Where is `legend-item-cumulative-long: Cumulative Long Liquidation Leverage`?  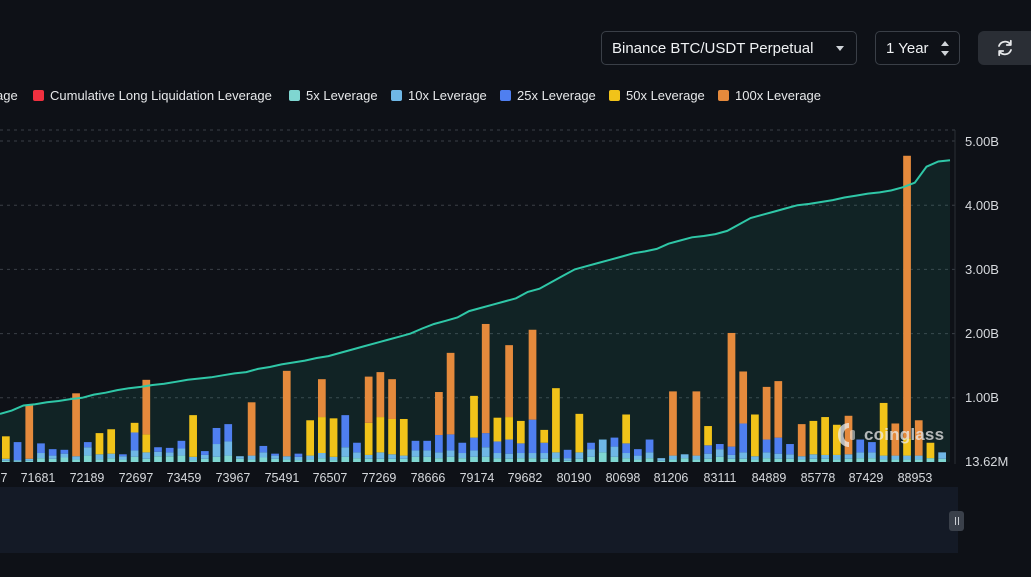
legend-item-cumulative-long: Cumulative Long Liquidation Leverage is located at coordinates (152, 95).